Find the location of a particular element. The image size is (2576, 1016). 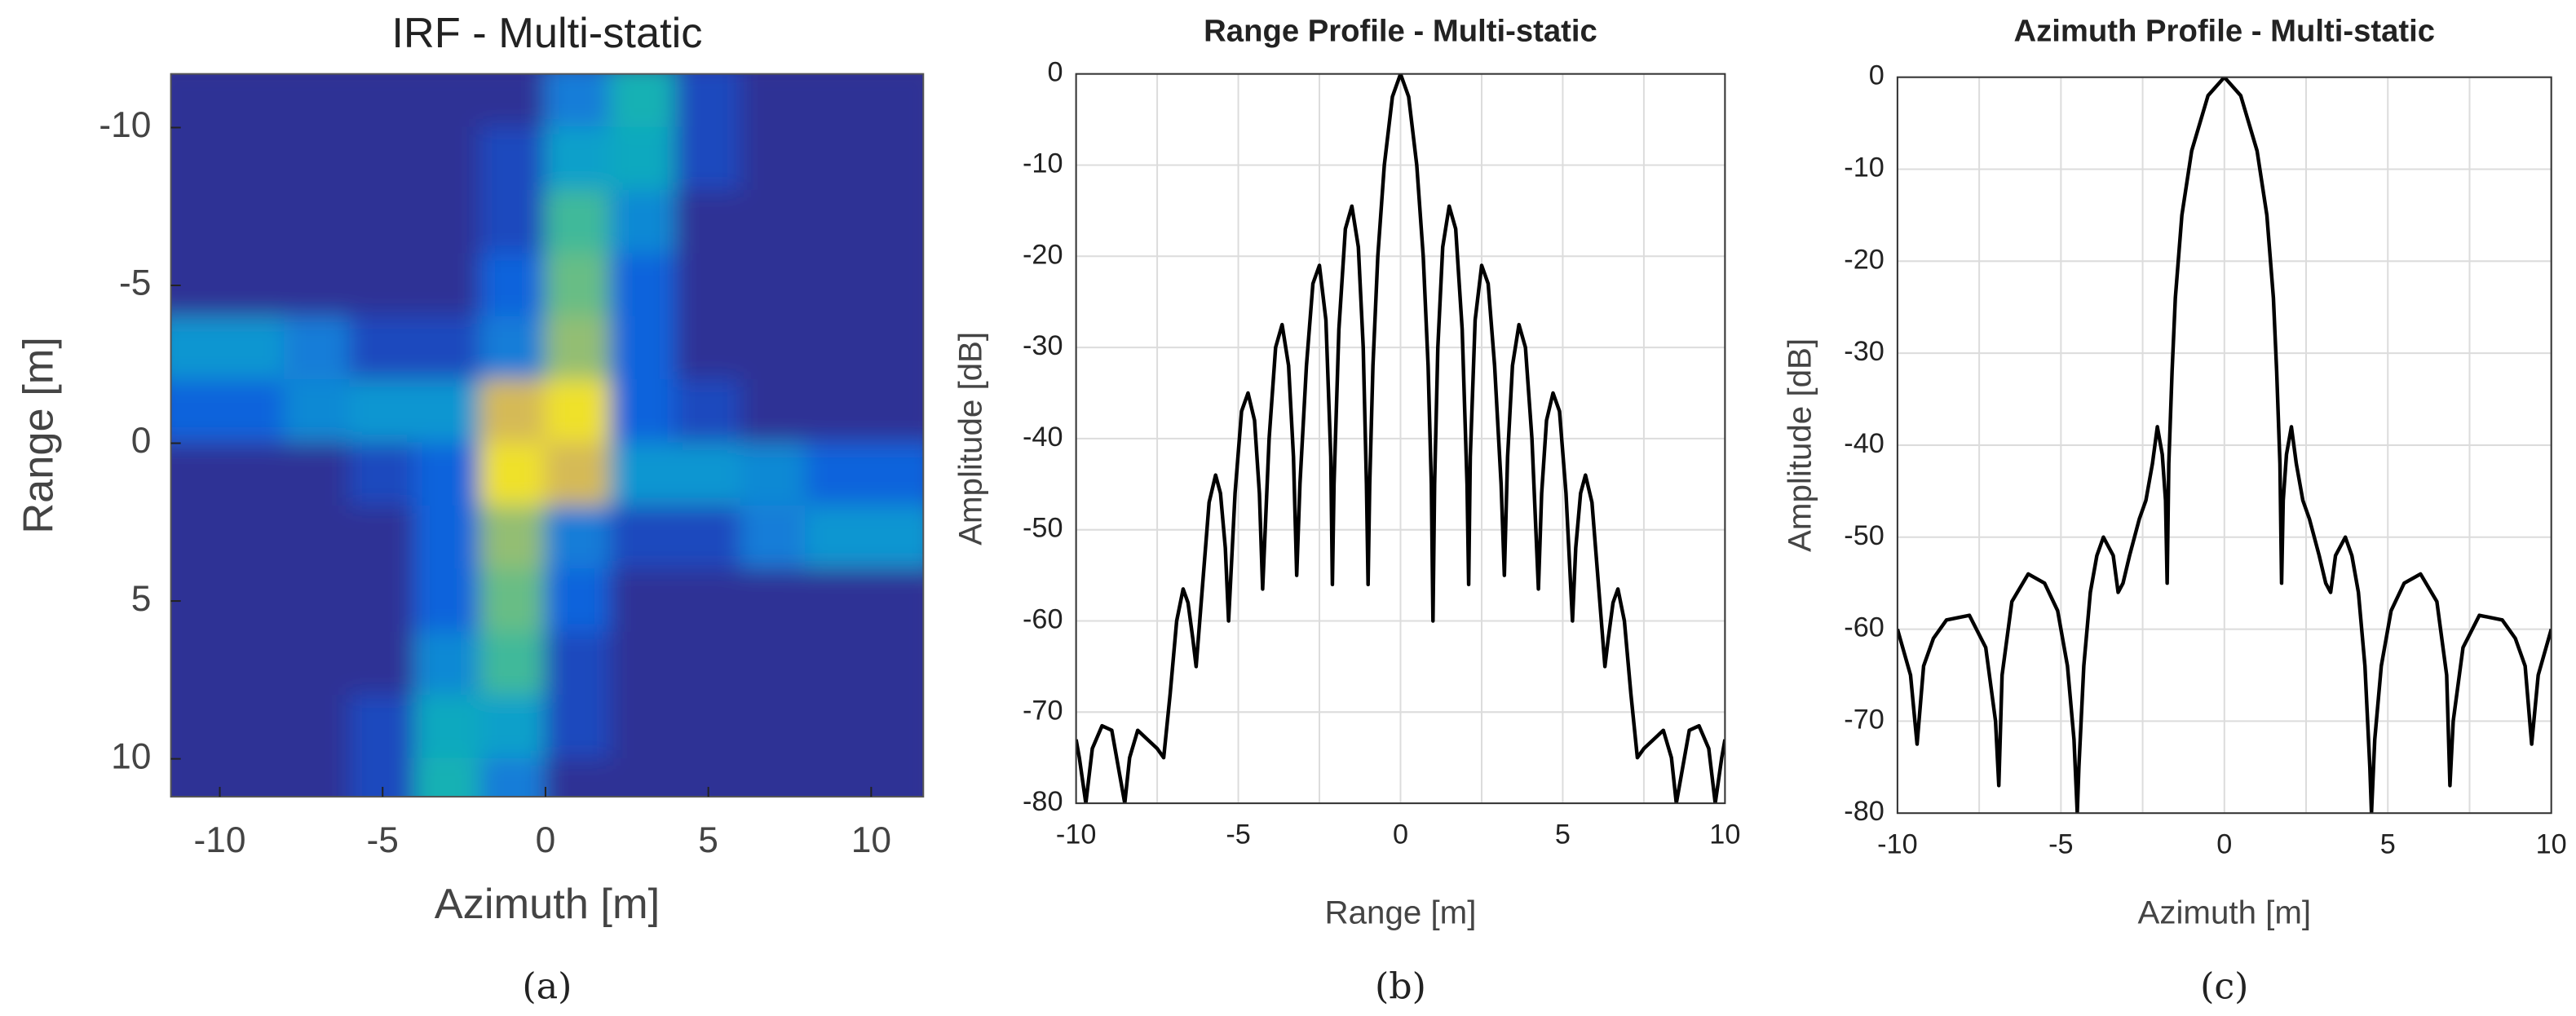

caption: (a) is located at coordinates (547, 986).